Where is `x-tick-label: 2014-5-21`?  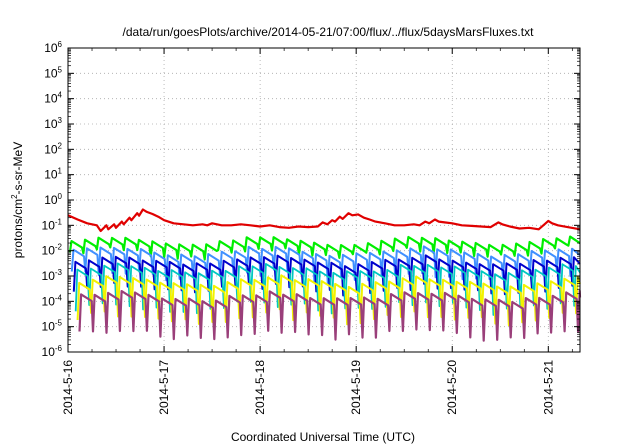
x-tick-label: 2014-5-21 is located at coordinates (548, 387).